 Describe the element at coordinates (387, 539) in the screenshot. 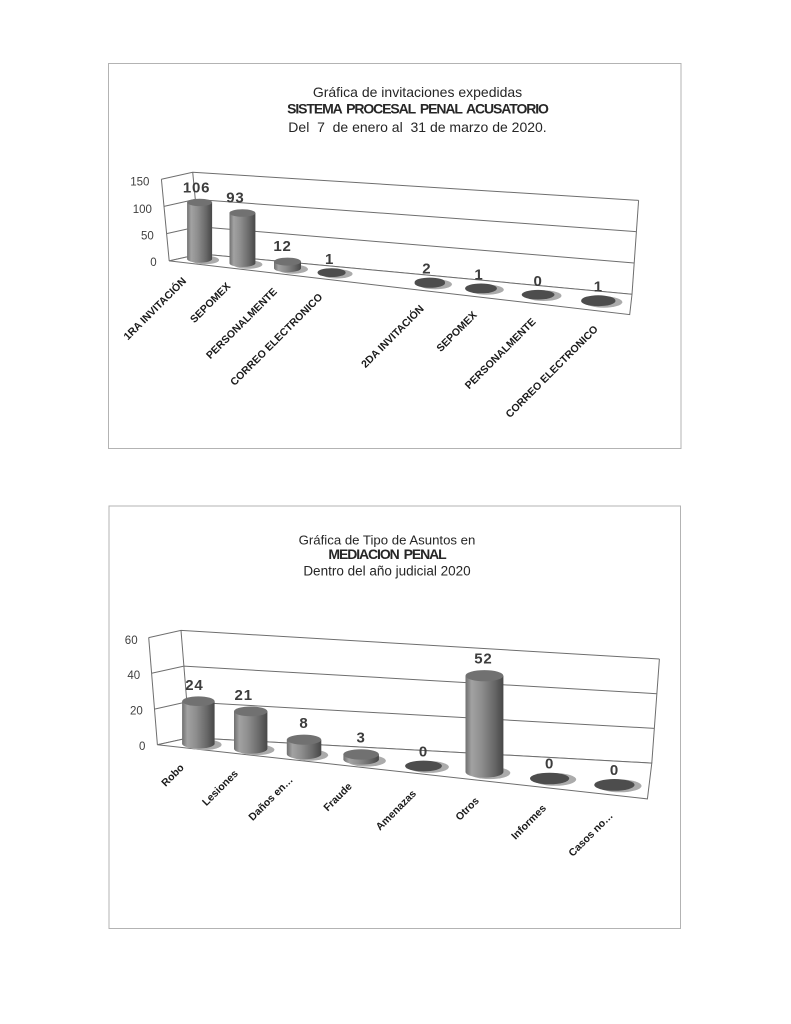

I see `svg-text: Gráfica de Tipo de Asuntos en` at that location.